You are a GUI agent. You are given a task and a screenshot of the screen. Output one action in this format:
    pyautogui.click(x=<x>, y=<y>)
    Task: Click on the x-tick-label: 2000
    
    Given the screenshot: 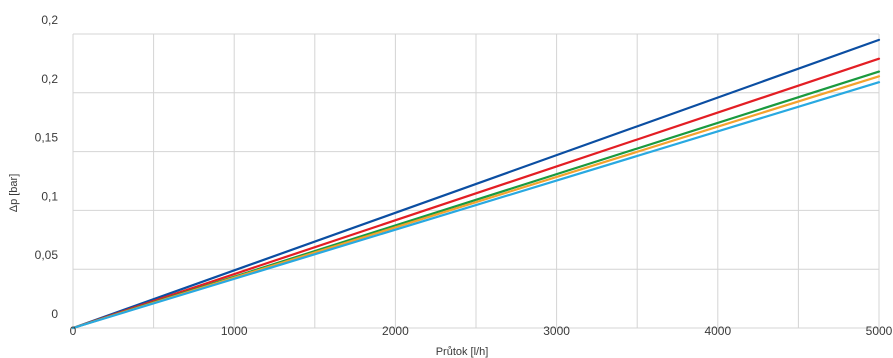 What is the action you would take?
    pyautogui.click(x=395, y=331)
    